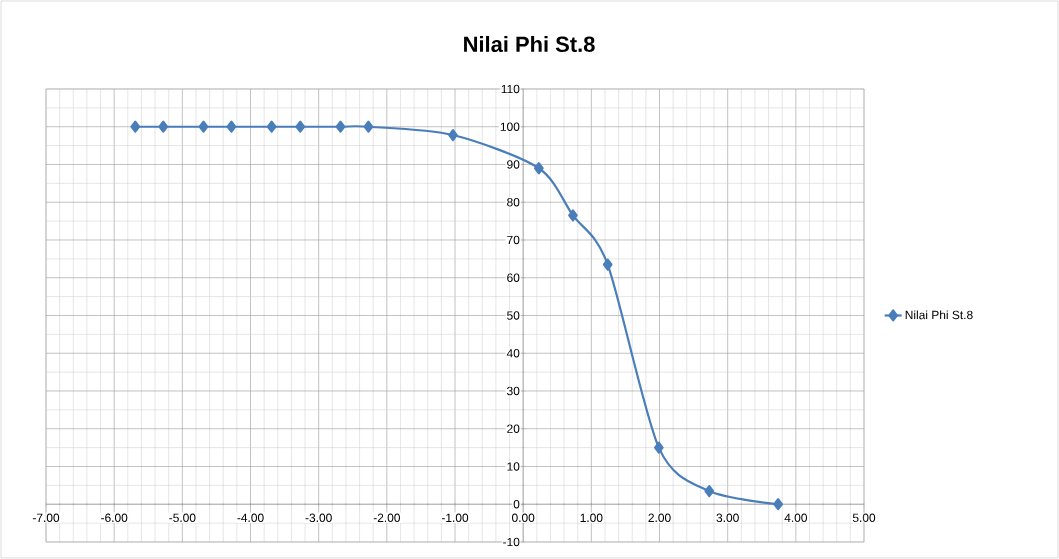 Image resolution: width=1059 pixels, height=559 pixels. What do you see at coordinates (455, 518) in the screenshot?
I see `x-tick-label: -1.00` at bounding box center [455, 518].